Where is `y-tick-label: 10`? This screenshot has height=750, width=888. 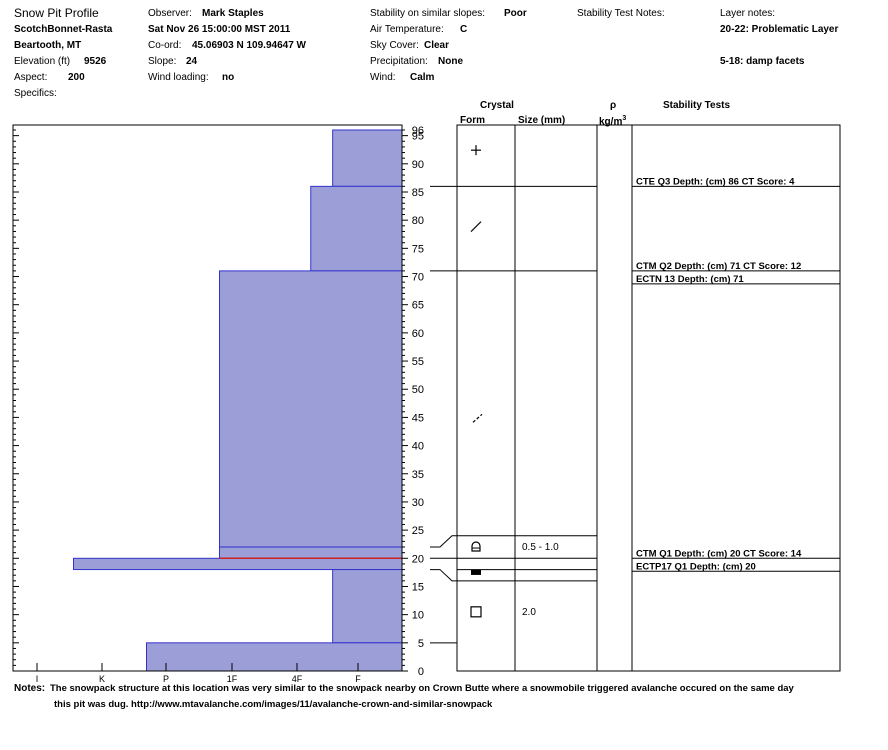 y-tick-label: 10 is located at coordinates (418, 616).